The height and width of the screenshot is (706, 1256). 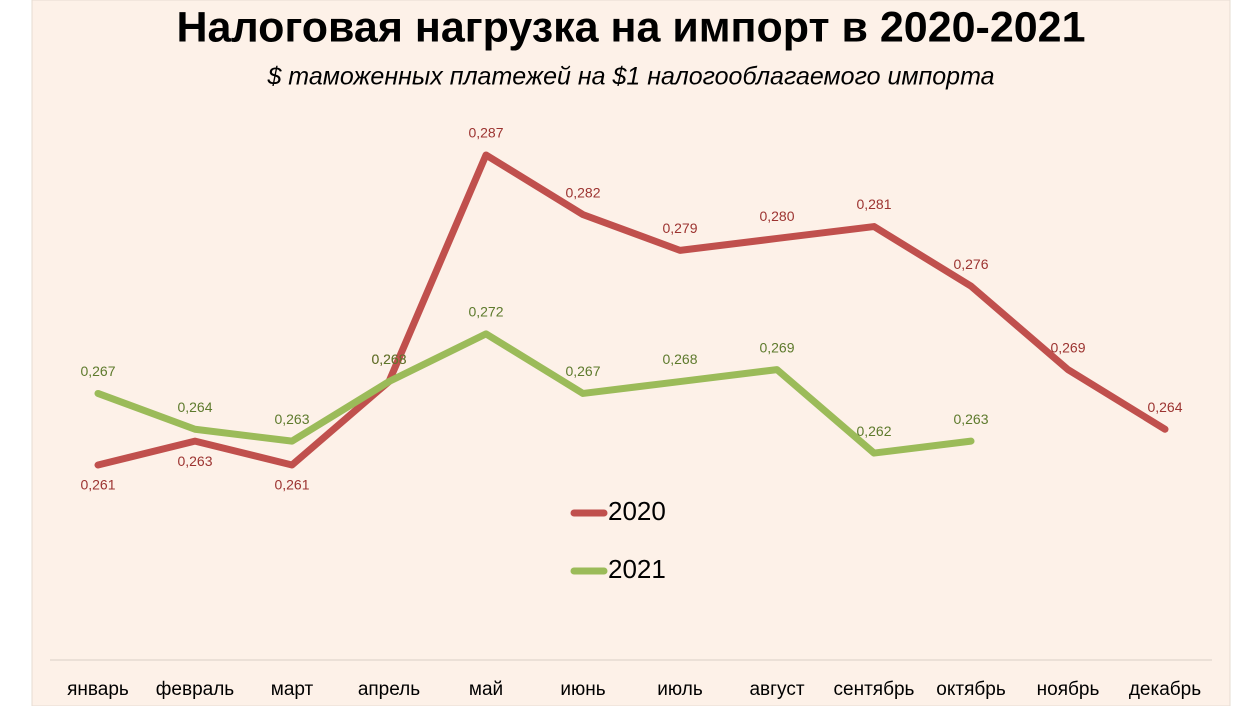 What do you see at coordinates (874, 689) in the screenshot?
I see `x-tick-label: сентябрь` at bounding box center [874, 689].